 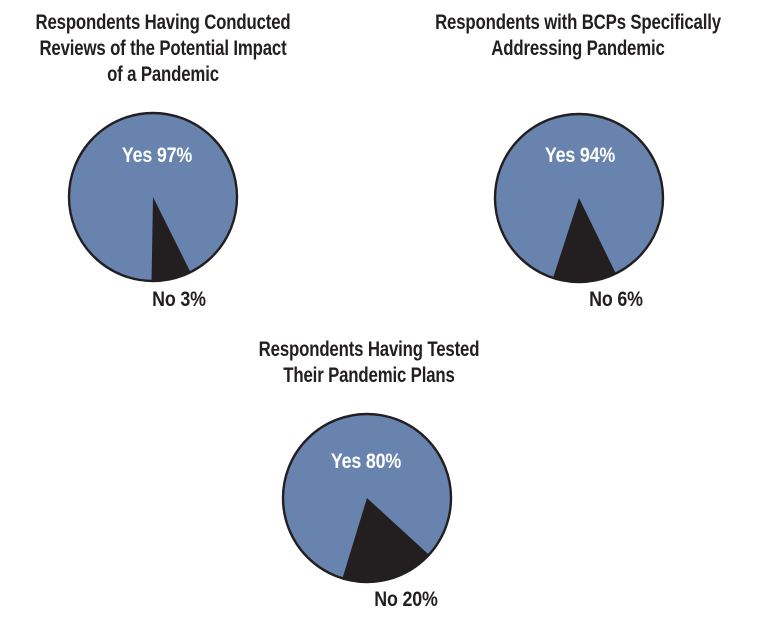 I want to click on yes-slice-label: Yes 94%, so click(x=580, y=155).